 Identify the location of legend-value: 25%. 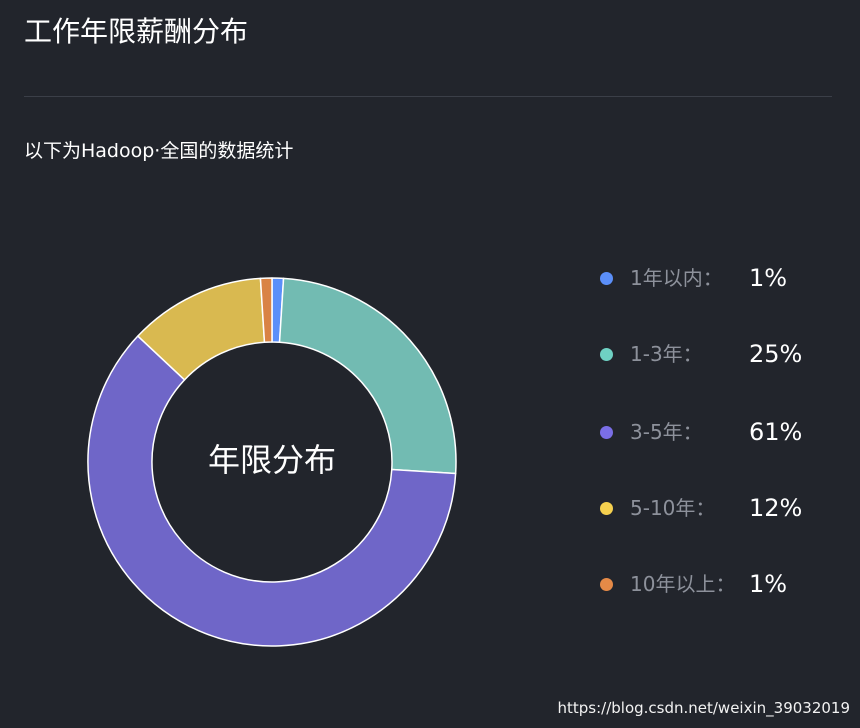
(776, 354).